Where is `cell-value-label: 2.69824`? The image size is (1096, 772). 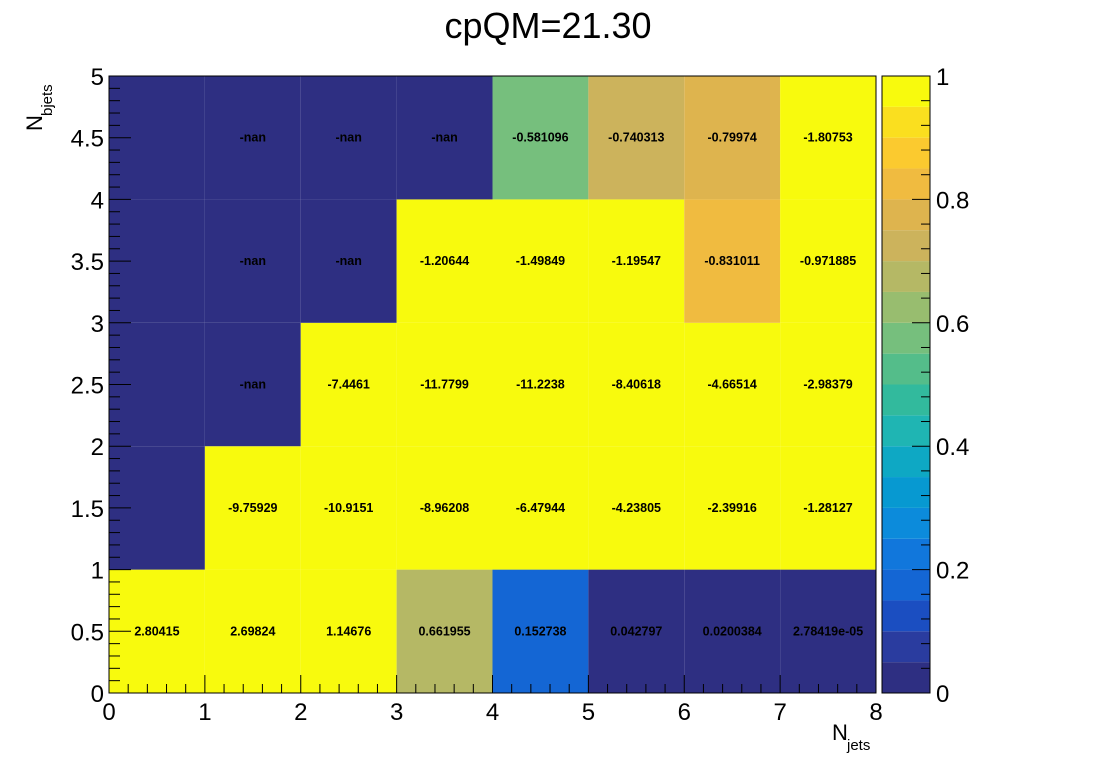 cell-value-label: 2.69824 is located at coordinates (252, 631).